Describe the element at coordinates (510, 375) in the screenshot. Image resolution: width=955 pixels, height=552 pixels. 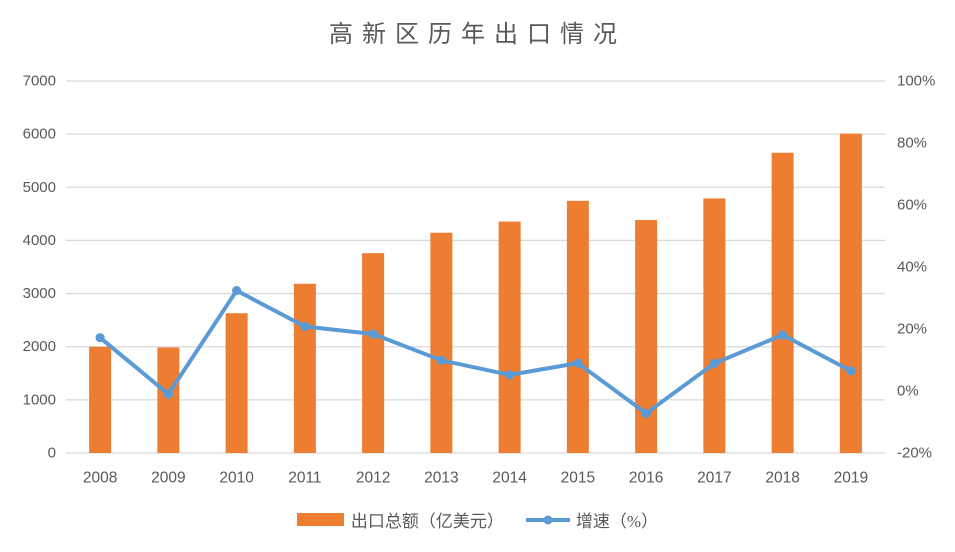
I see `marker-2014` at that location.